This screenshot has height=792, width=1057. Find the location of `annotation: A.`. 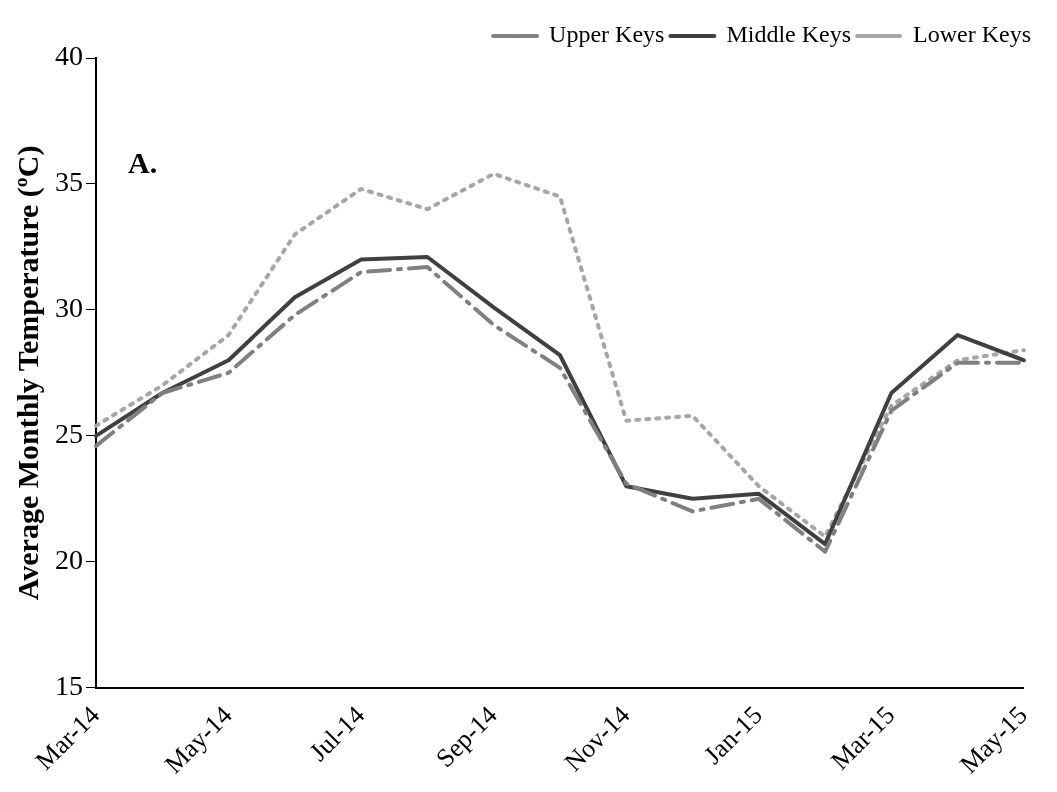

annotation: A. is located at coordinates (143, 162).